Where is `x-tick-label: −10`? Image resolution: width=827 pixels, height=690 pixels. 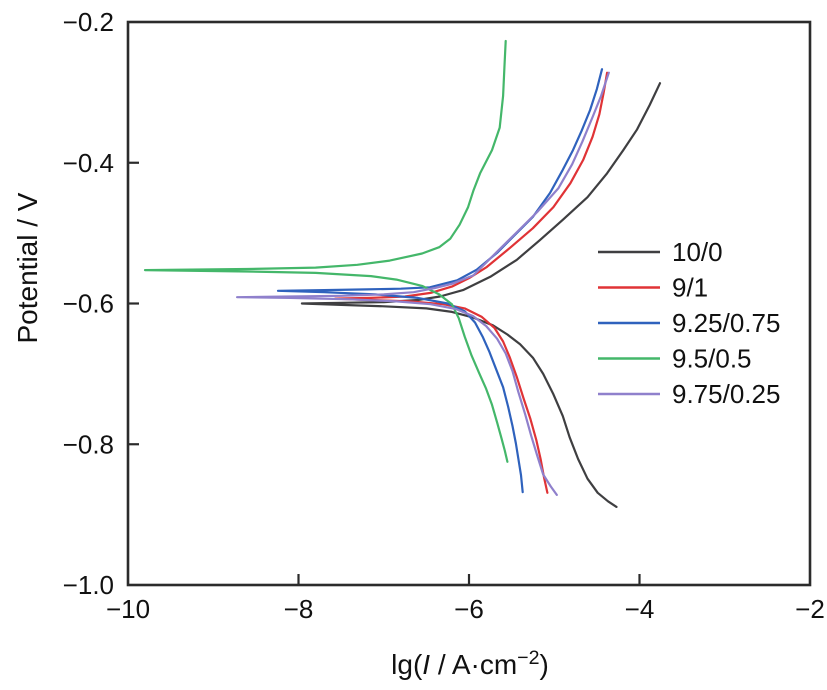 x-tick-label: −10 is located at coordinates (128, 609).